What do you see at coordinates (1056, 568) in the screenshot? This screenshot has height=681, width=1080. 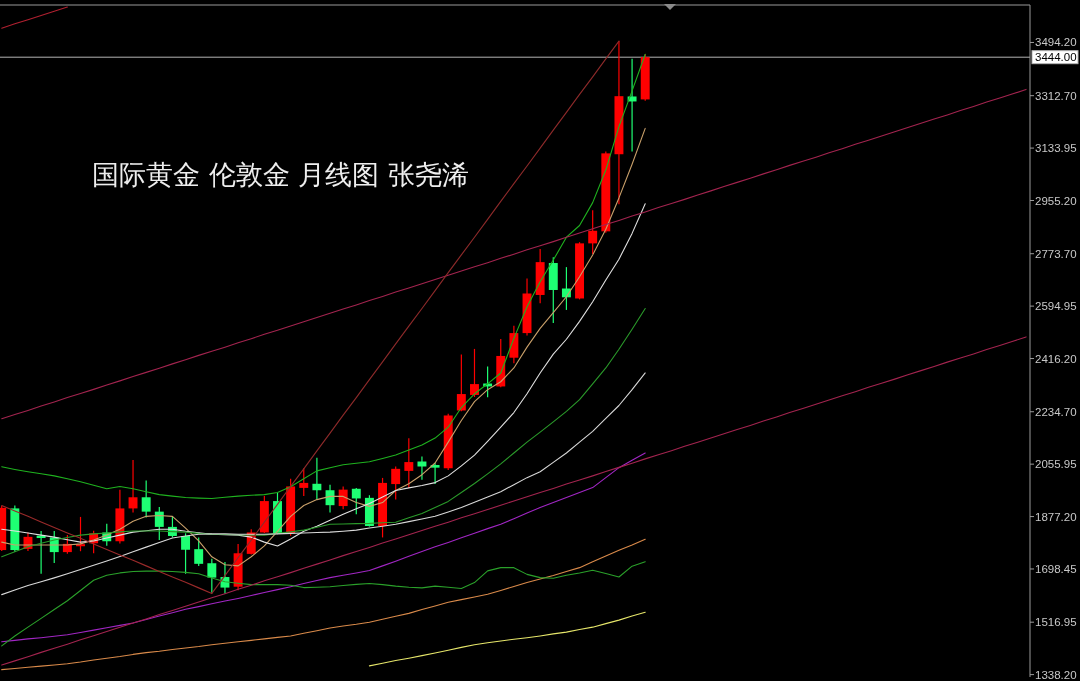 I see `y-tick-label: 1698.45` at bounding box center [1056, 568].